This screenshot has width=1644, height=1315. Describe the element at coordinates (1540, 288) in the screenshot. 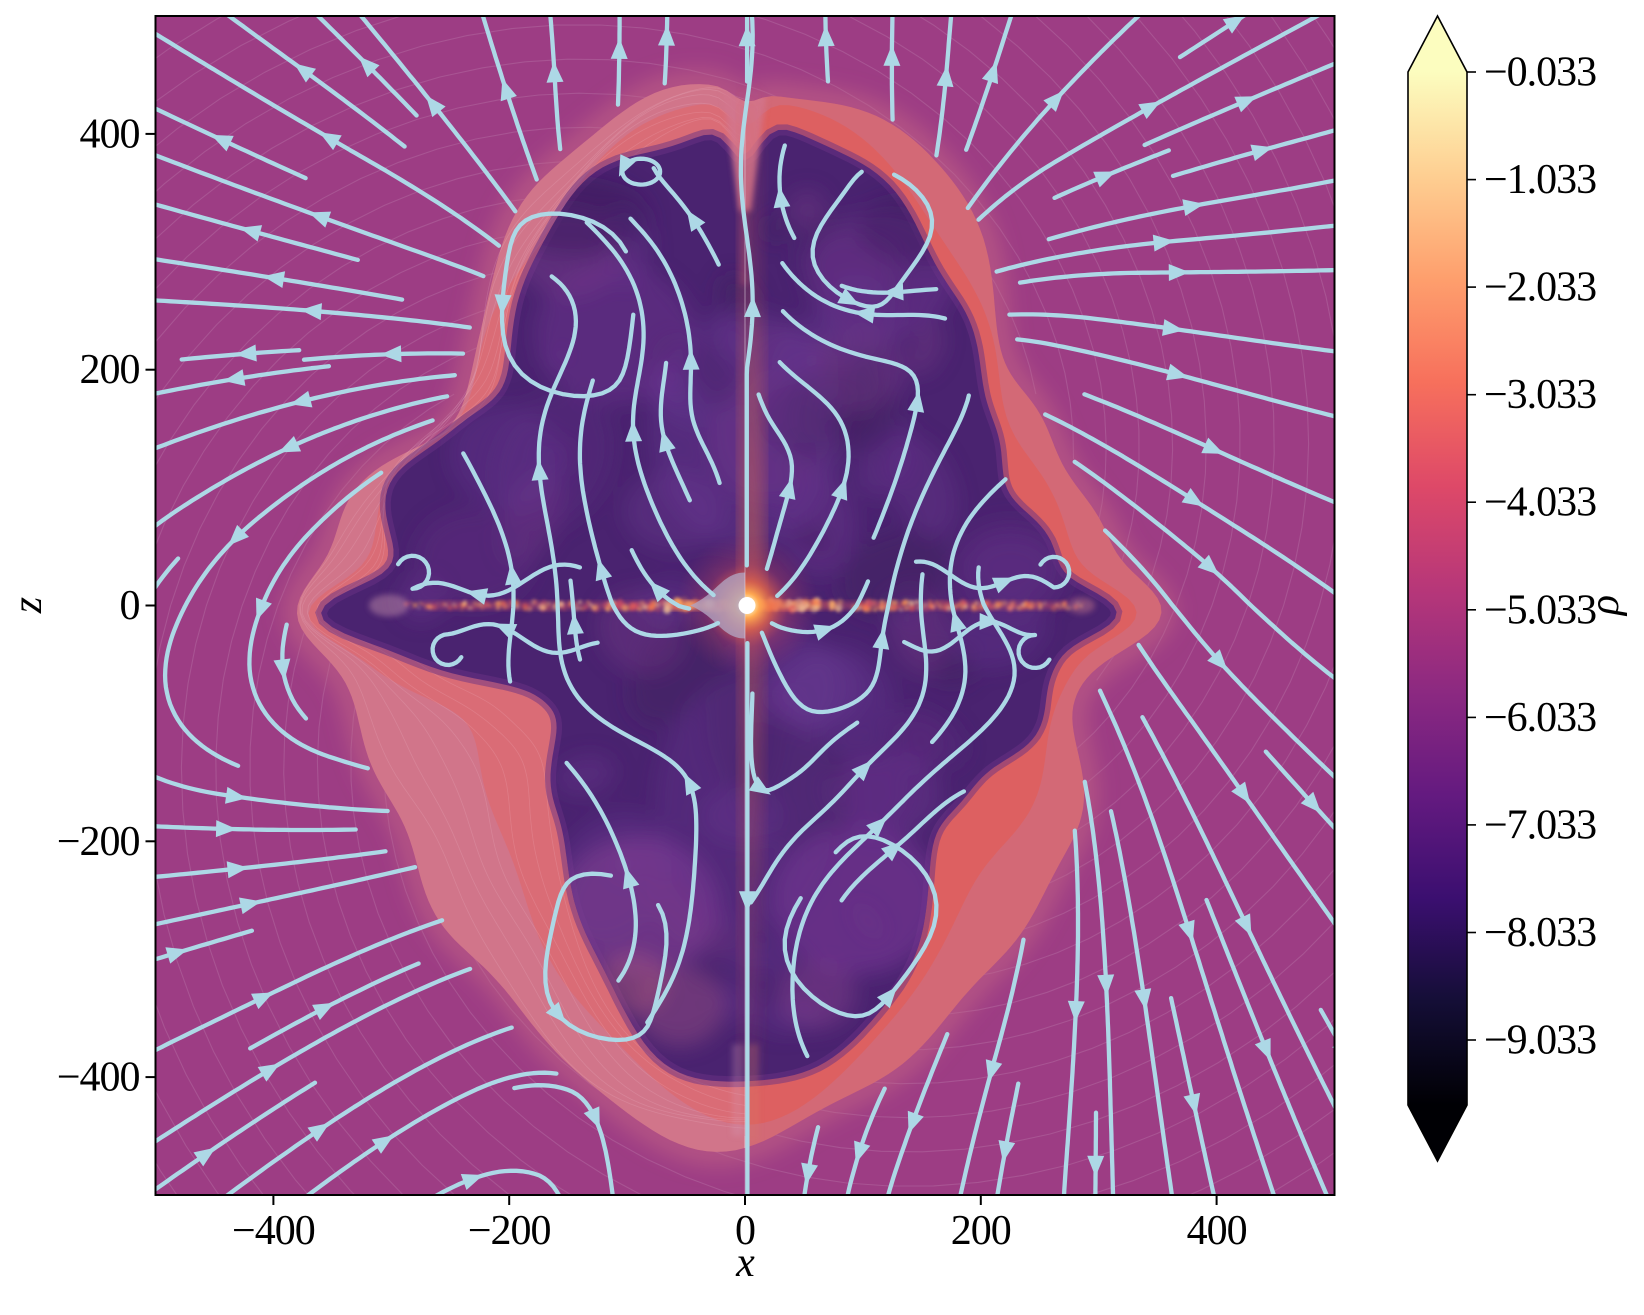

I see `svg-text: −2.033` at that location.